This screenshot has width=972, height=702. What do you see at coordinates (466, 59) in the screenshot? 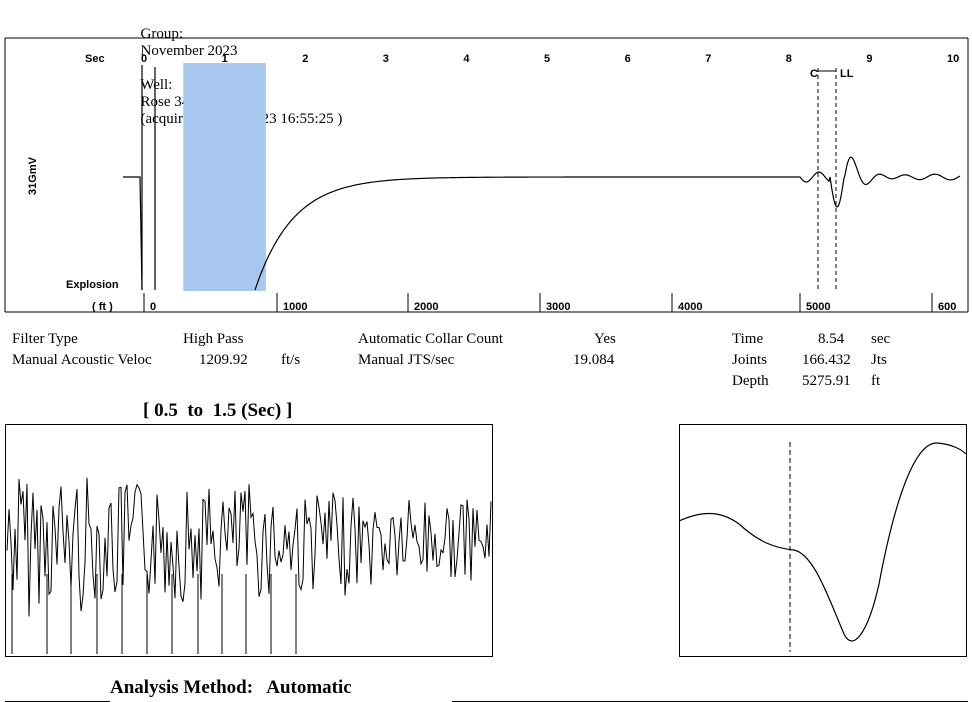
I see `top-tick-label: 4` at bounding box center [466, 59].